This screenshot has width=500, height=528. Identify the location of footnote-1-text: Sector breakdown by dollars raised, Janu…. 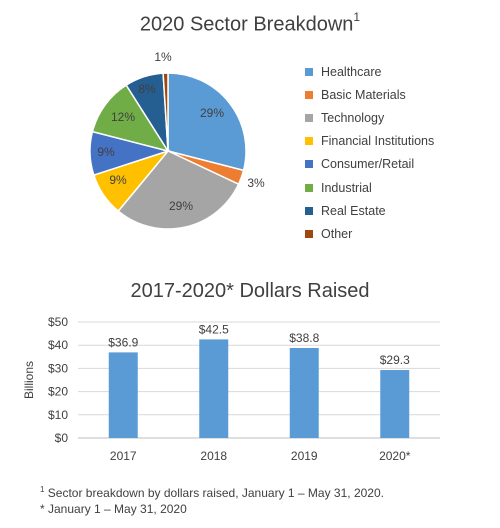
(214, 493).